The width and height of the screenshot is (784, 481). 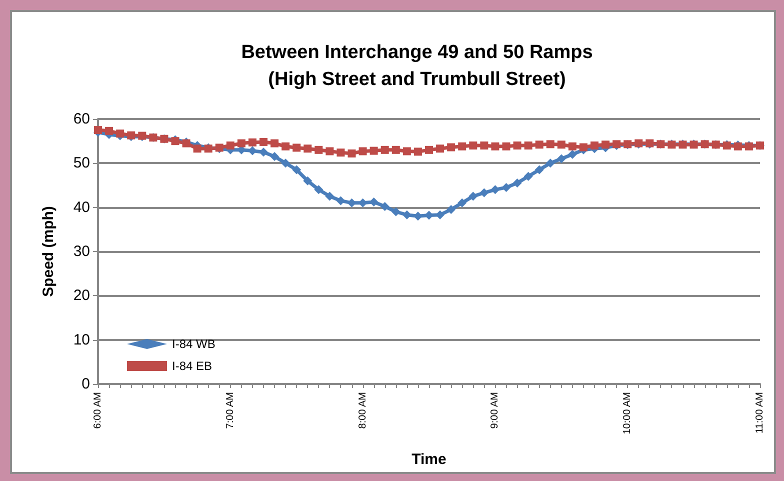 I want to click on x-tick-label: 6:00 AM, so click(x=98, y=410).